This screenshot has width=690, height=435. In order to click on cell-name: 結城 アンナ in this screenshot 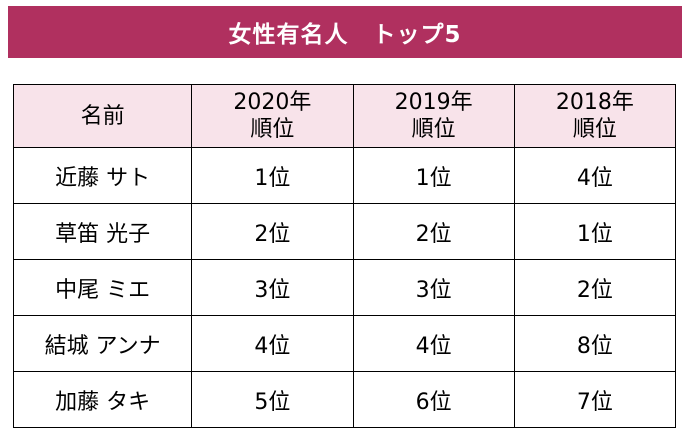, I will do `click(102, 343)`.